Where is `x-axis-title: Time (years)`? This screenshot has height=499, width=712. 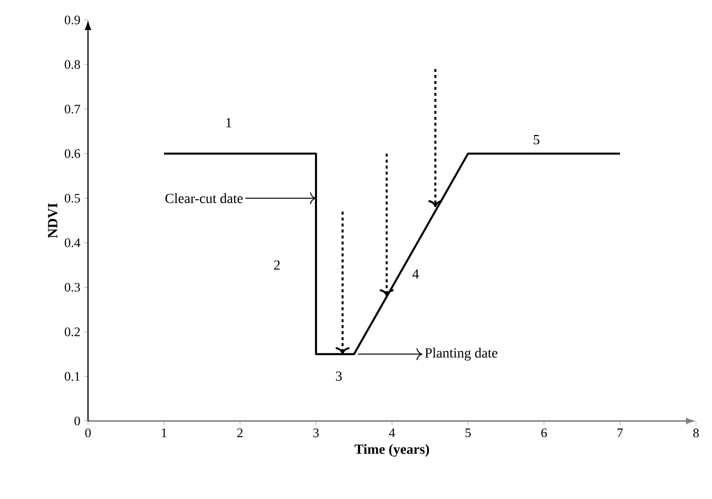
x-axis-title: Time (years) is located at coordinates (392, 450).